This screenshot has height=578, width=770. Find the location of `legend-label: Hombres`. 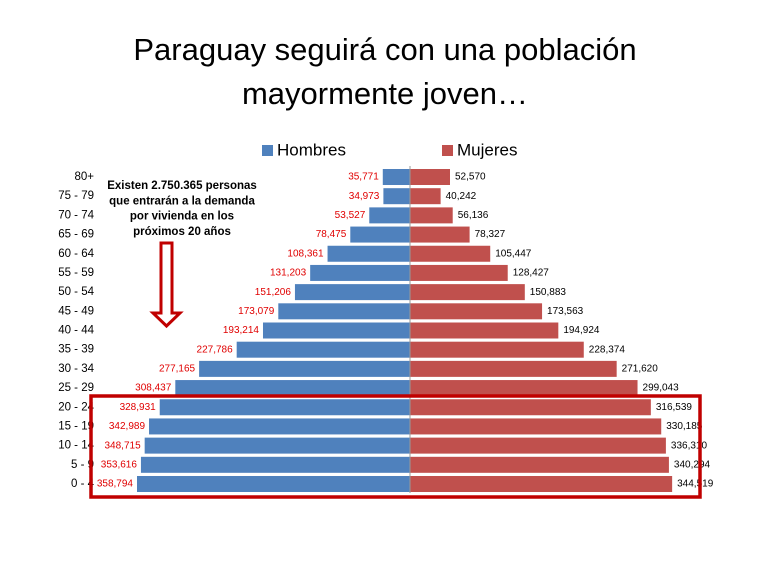

legend-label: Hombres is located at coordinates (311, 149).